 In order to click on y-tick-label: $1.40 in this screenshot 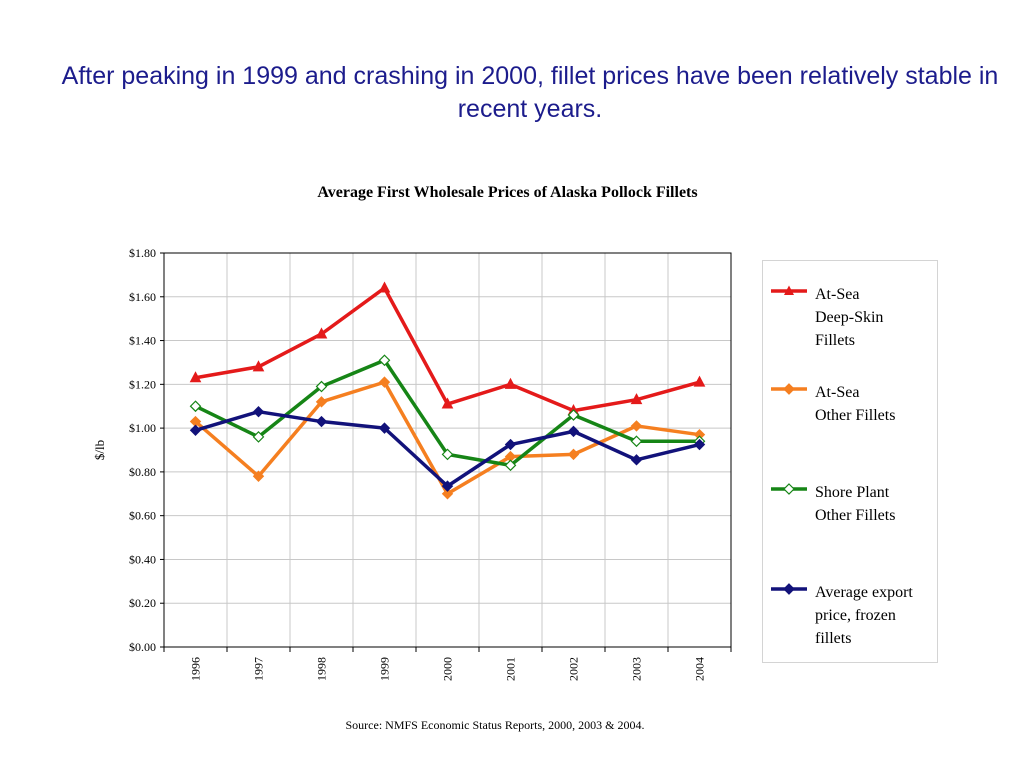, I will do `click(142, 341)`.